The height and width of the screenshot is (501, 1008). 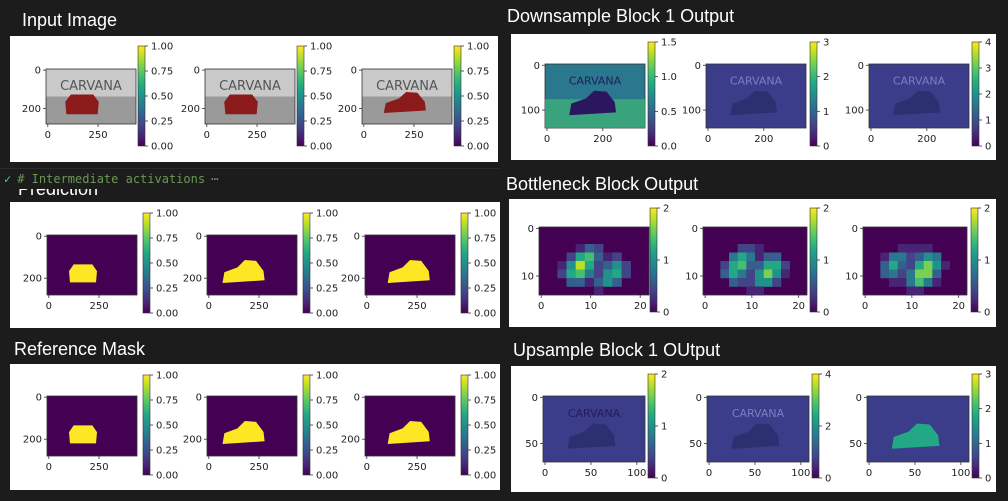 What do you see at coordinates (865, 306) in the screenshot?
I see `xtick-bottleneck-2-0: 0` at bounding box center [865, 306].